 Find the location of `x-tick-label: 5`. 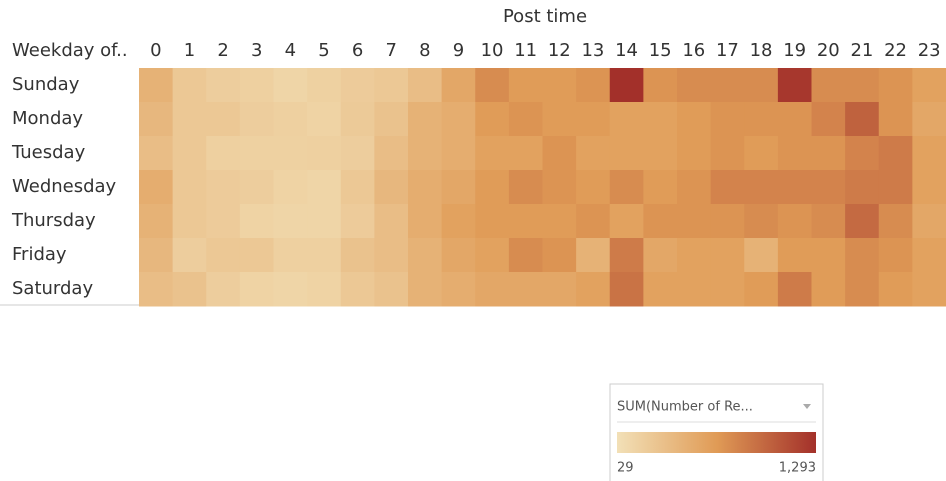

x-tick-label: 5 is located at coordinates (323, 50).